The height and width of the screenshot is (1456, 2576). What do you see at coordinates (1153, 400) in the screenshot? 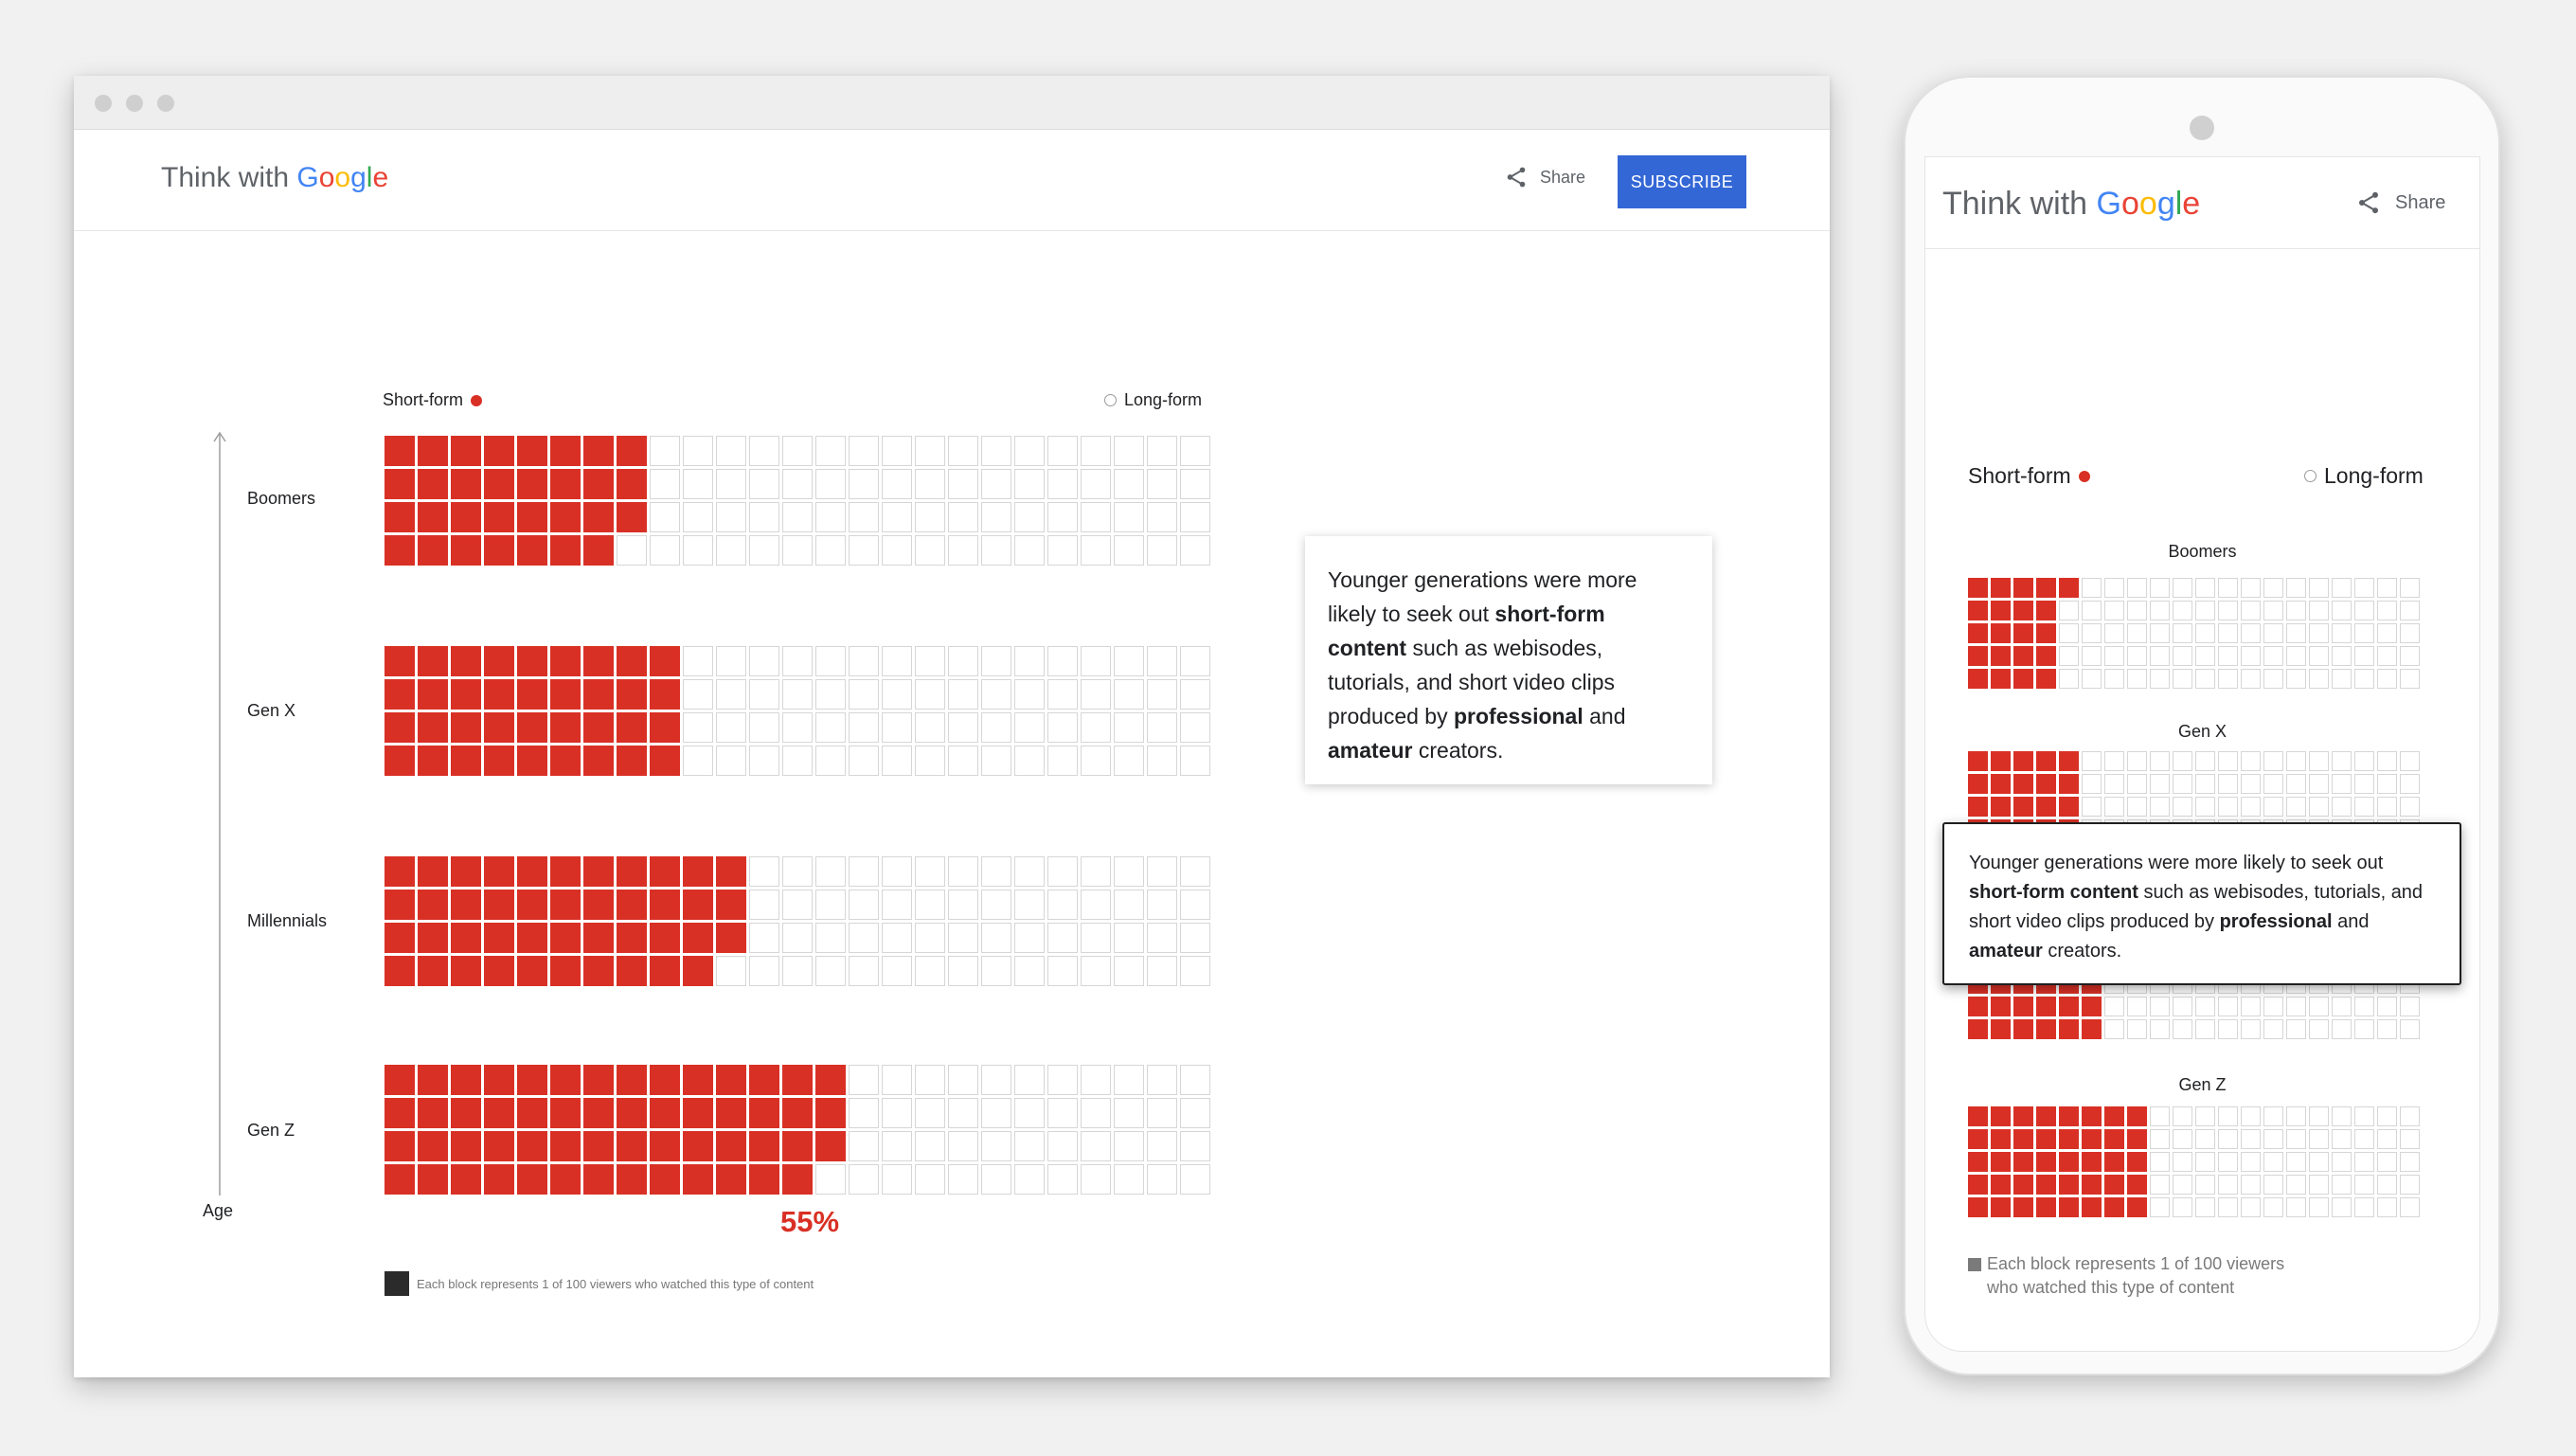
I see `legend-long-form: Long-form` at bounding box center [1153, 400].